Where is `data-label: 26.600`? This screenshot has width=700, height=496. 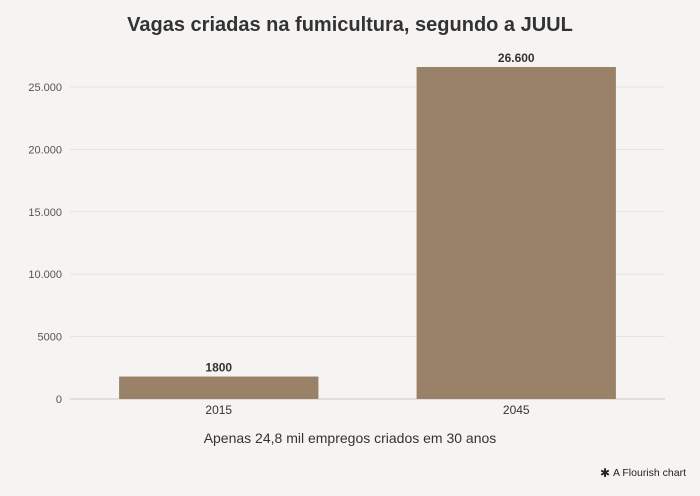 data-label: 26.600 is located at coordinates (516, 58).